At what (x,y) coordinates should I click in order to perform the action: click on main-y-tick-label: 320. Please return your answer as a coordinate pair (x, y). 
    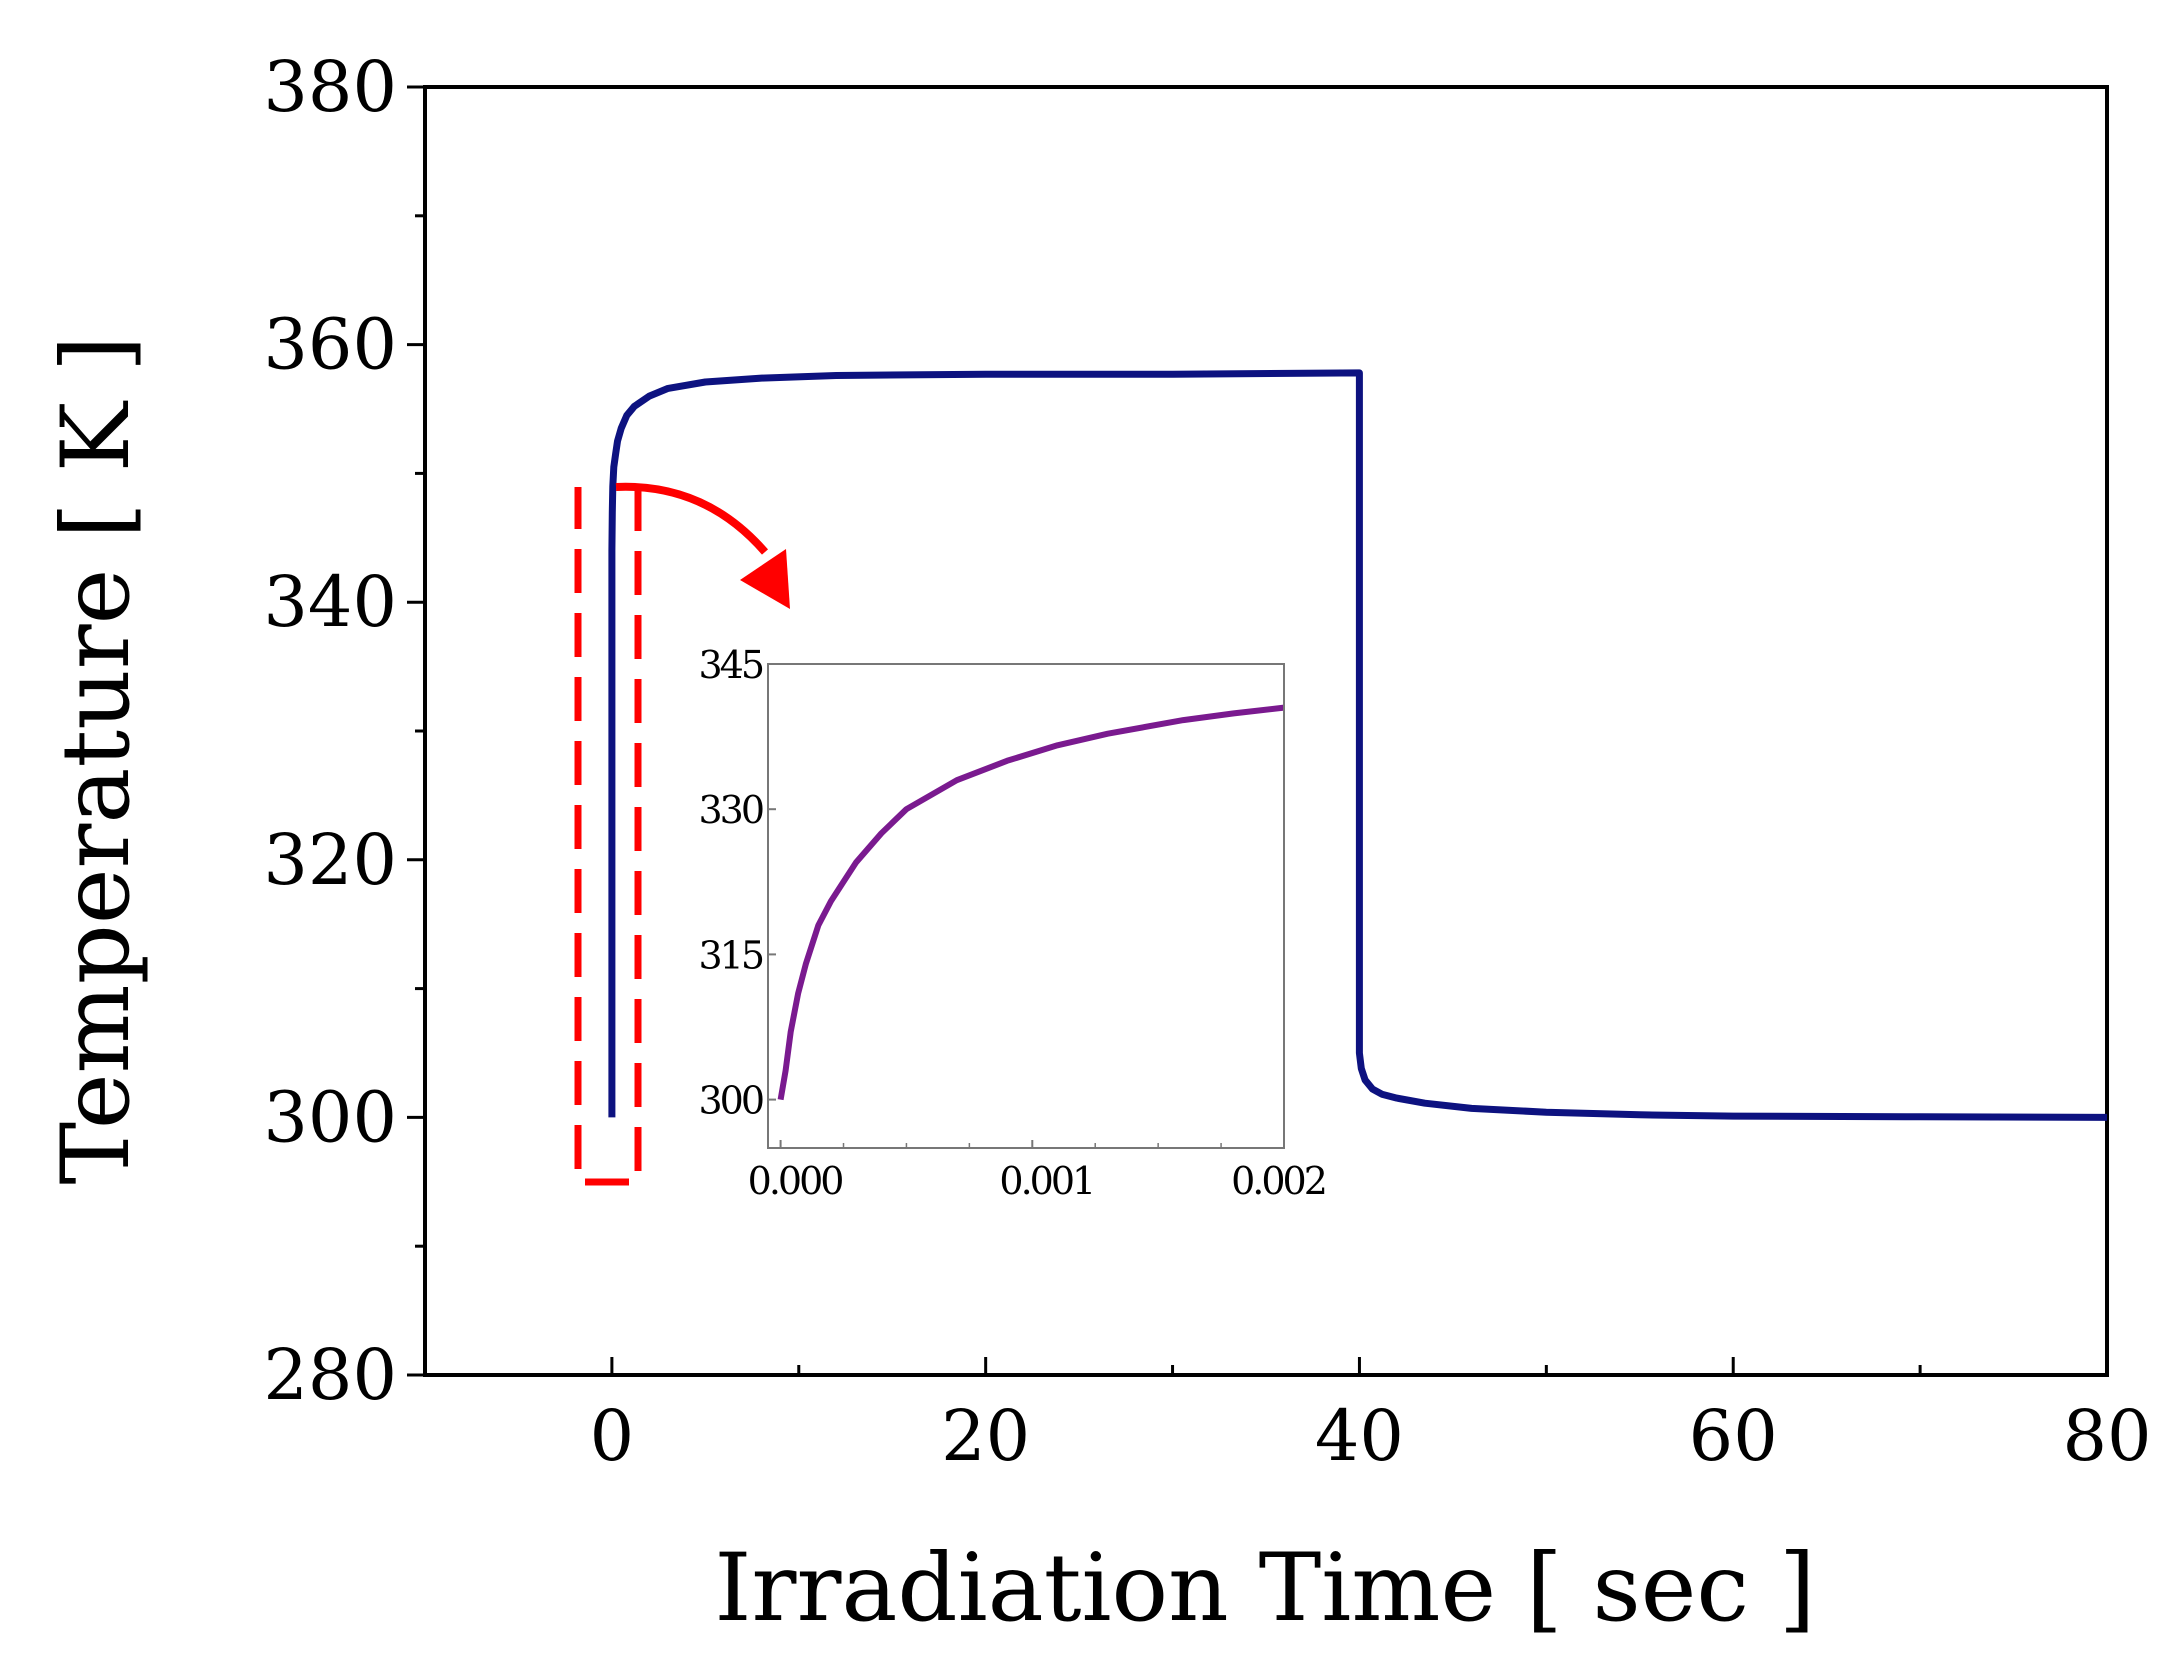
    Looking at the image, I should click on (330, 860).